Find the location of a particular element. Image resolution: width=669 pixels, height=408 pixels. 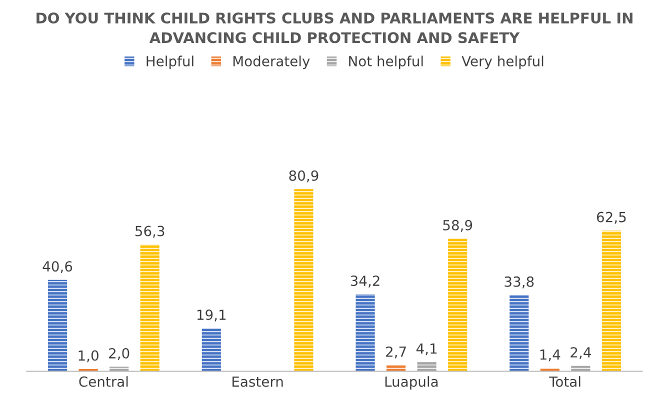

legend-label: Moderately is located at coordinates (271, 63).